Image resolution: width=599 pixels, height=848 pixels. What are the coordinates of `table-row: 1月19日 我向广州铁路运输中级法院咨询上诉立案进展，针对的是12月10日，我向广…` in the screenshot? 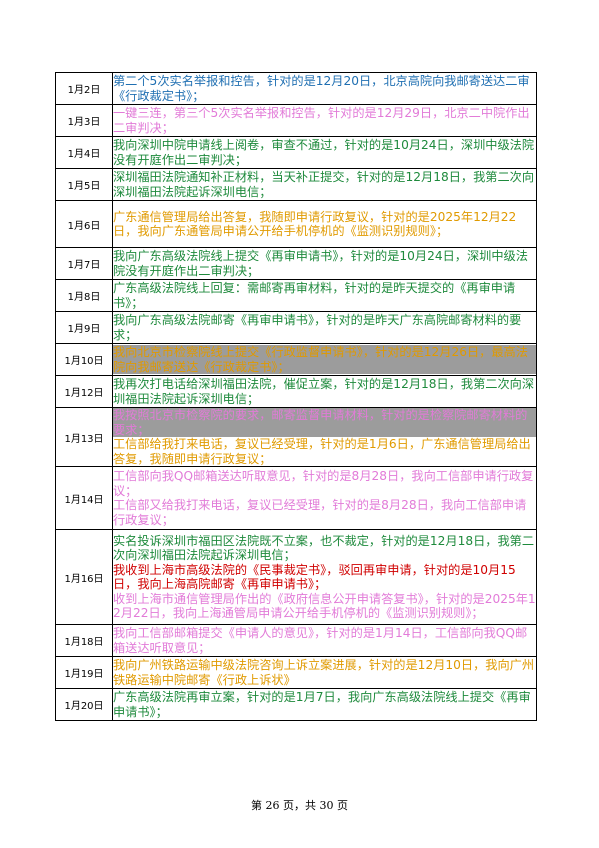 It's located at (296, 672).